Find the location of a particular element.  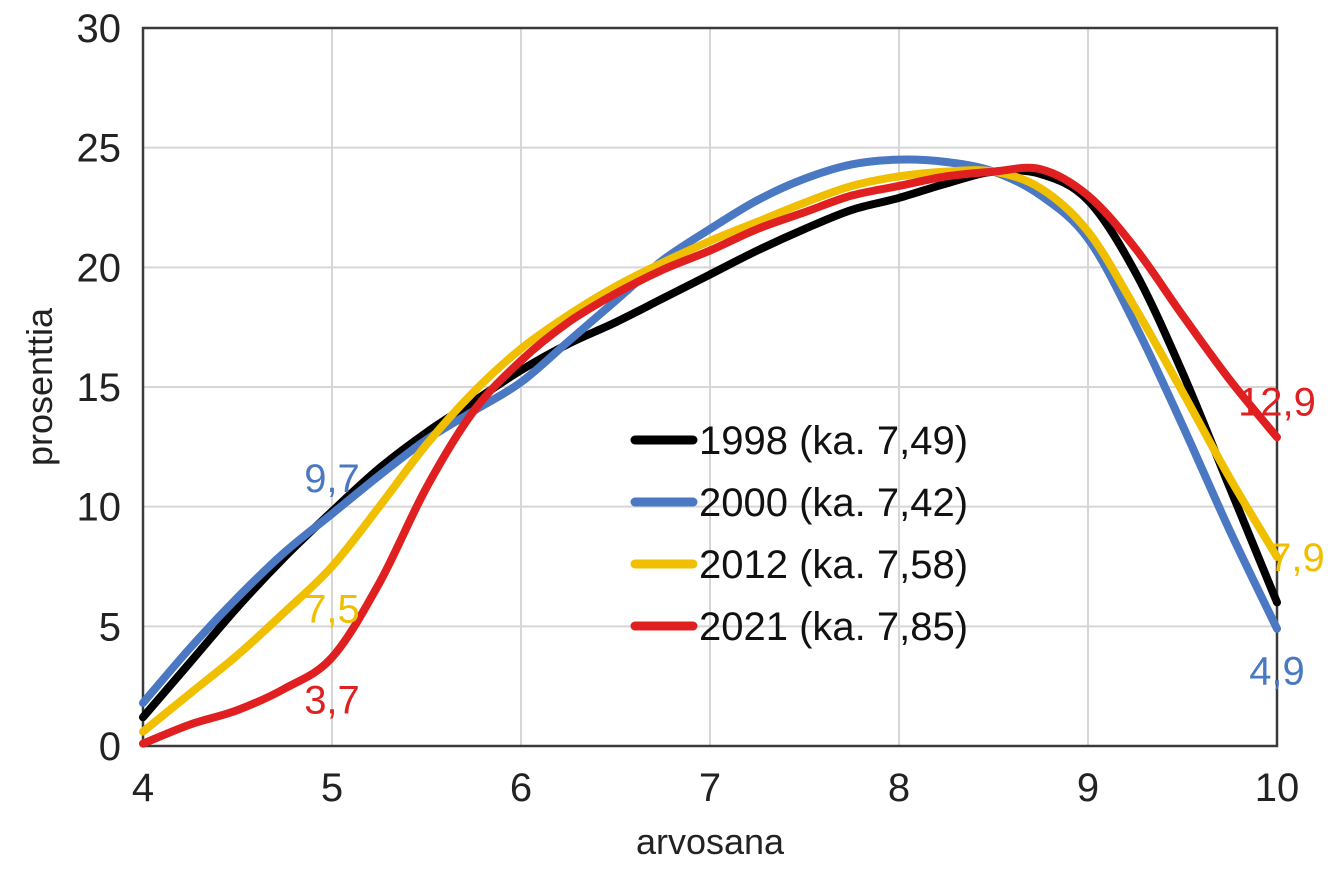

y-axis-title: prosenttia is located at coordinates (39, 386).